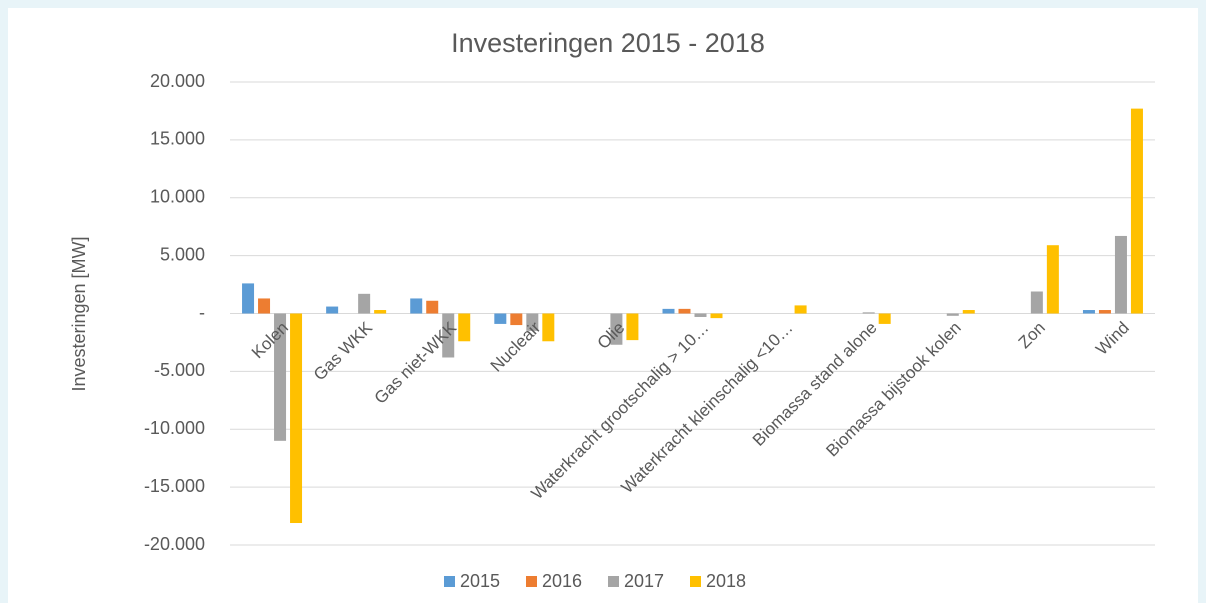  I want to click on y-tick-label: -, so click(202, 312).